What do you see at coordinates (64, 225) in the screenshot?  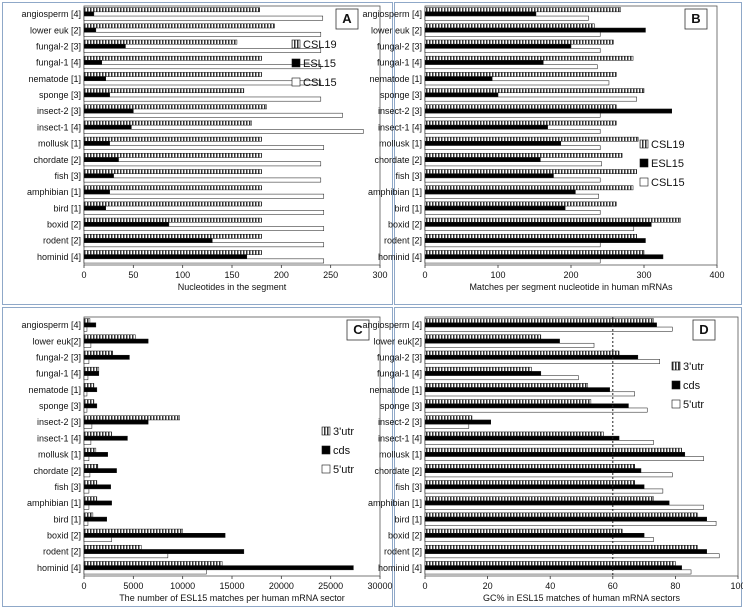 I see `category-label: boxid [2]` at bounding box center [64, 225].